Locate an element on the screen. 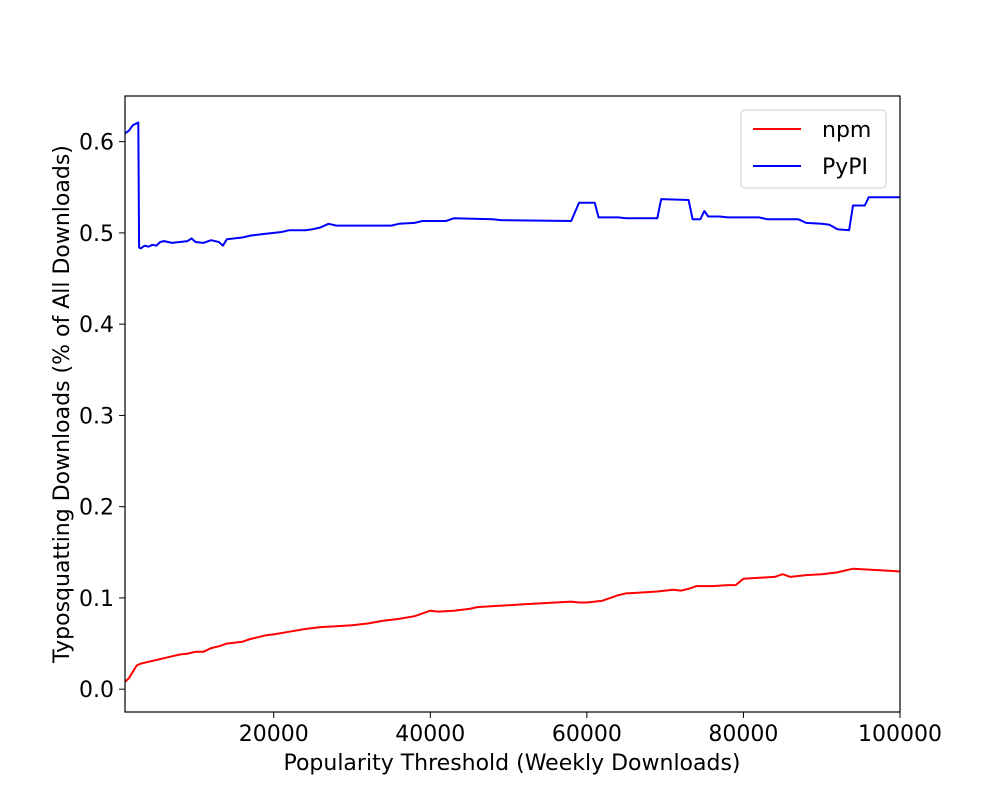 The image size is (1000, 800). x-tick-label: 80000 is located at coordinates (743, 734).